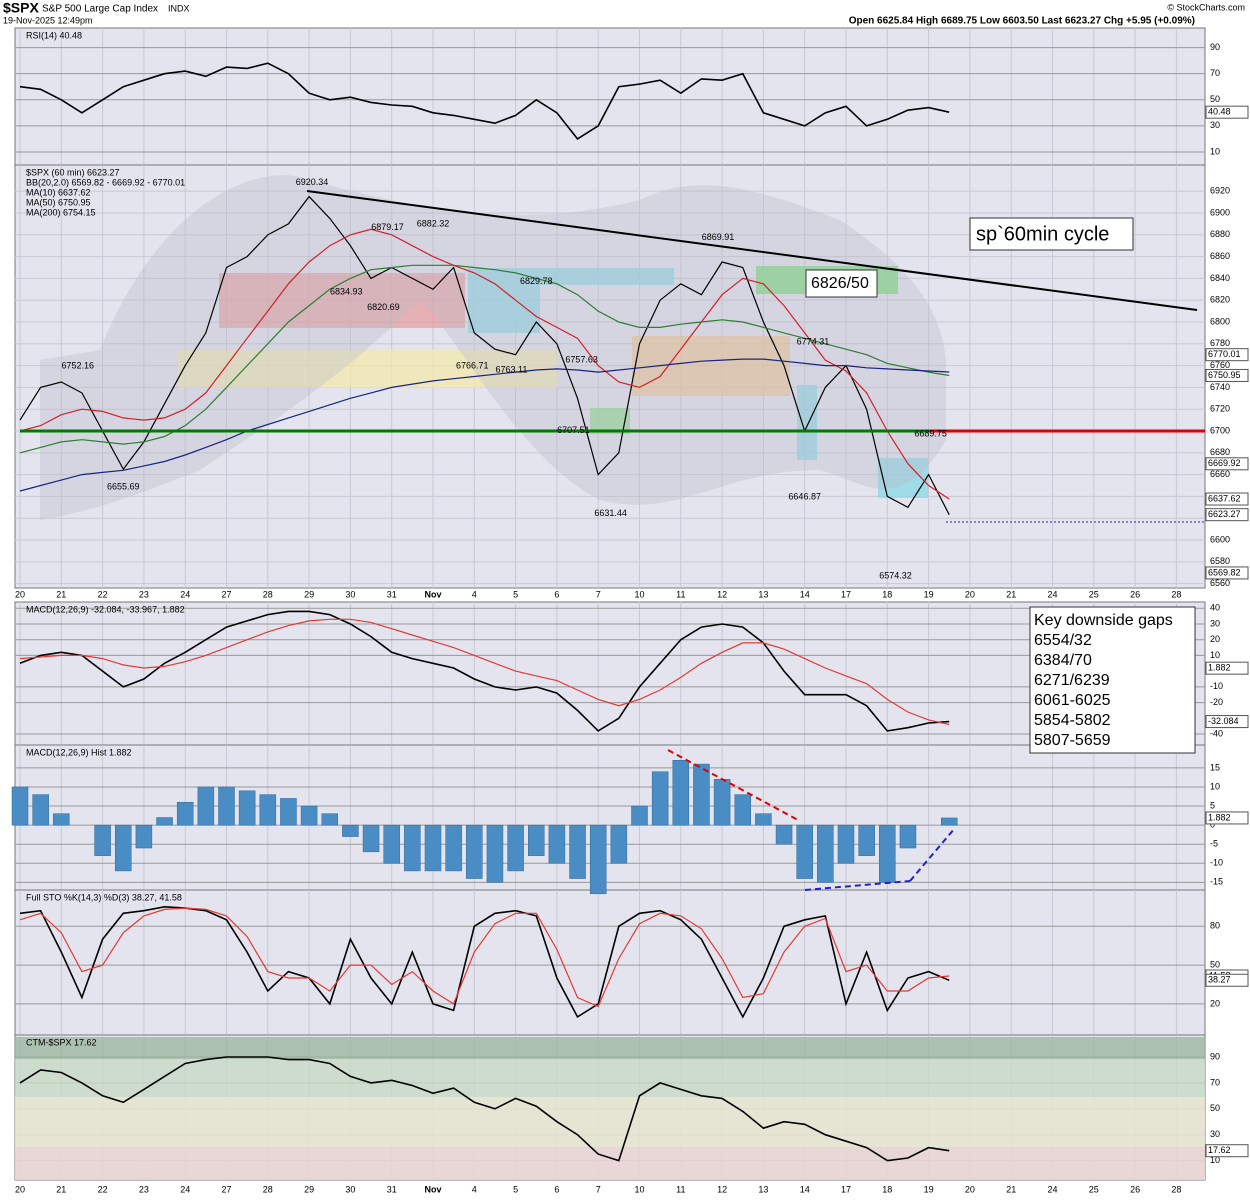 The width and height of the screenshot is (1250, 1200). What do you see at coordinates (887, 1189) in the screenshot?
I see `x-tick-label: 18` at bounding box center [887, 1189].